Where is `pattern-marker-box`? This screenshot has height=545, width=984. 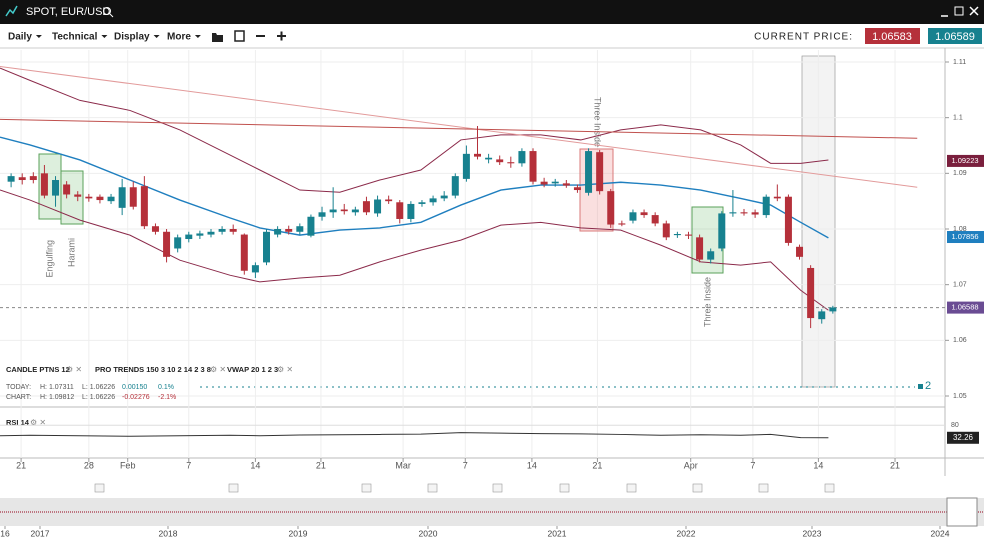 pattern-marker-box is located at coordinates (920, 386).